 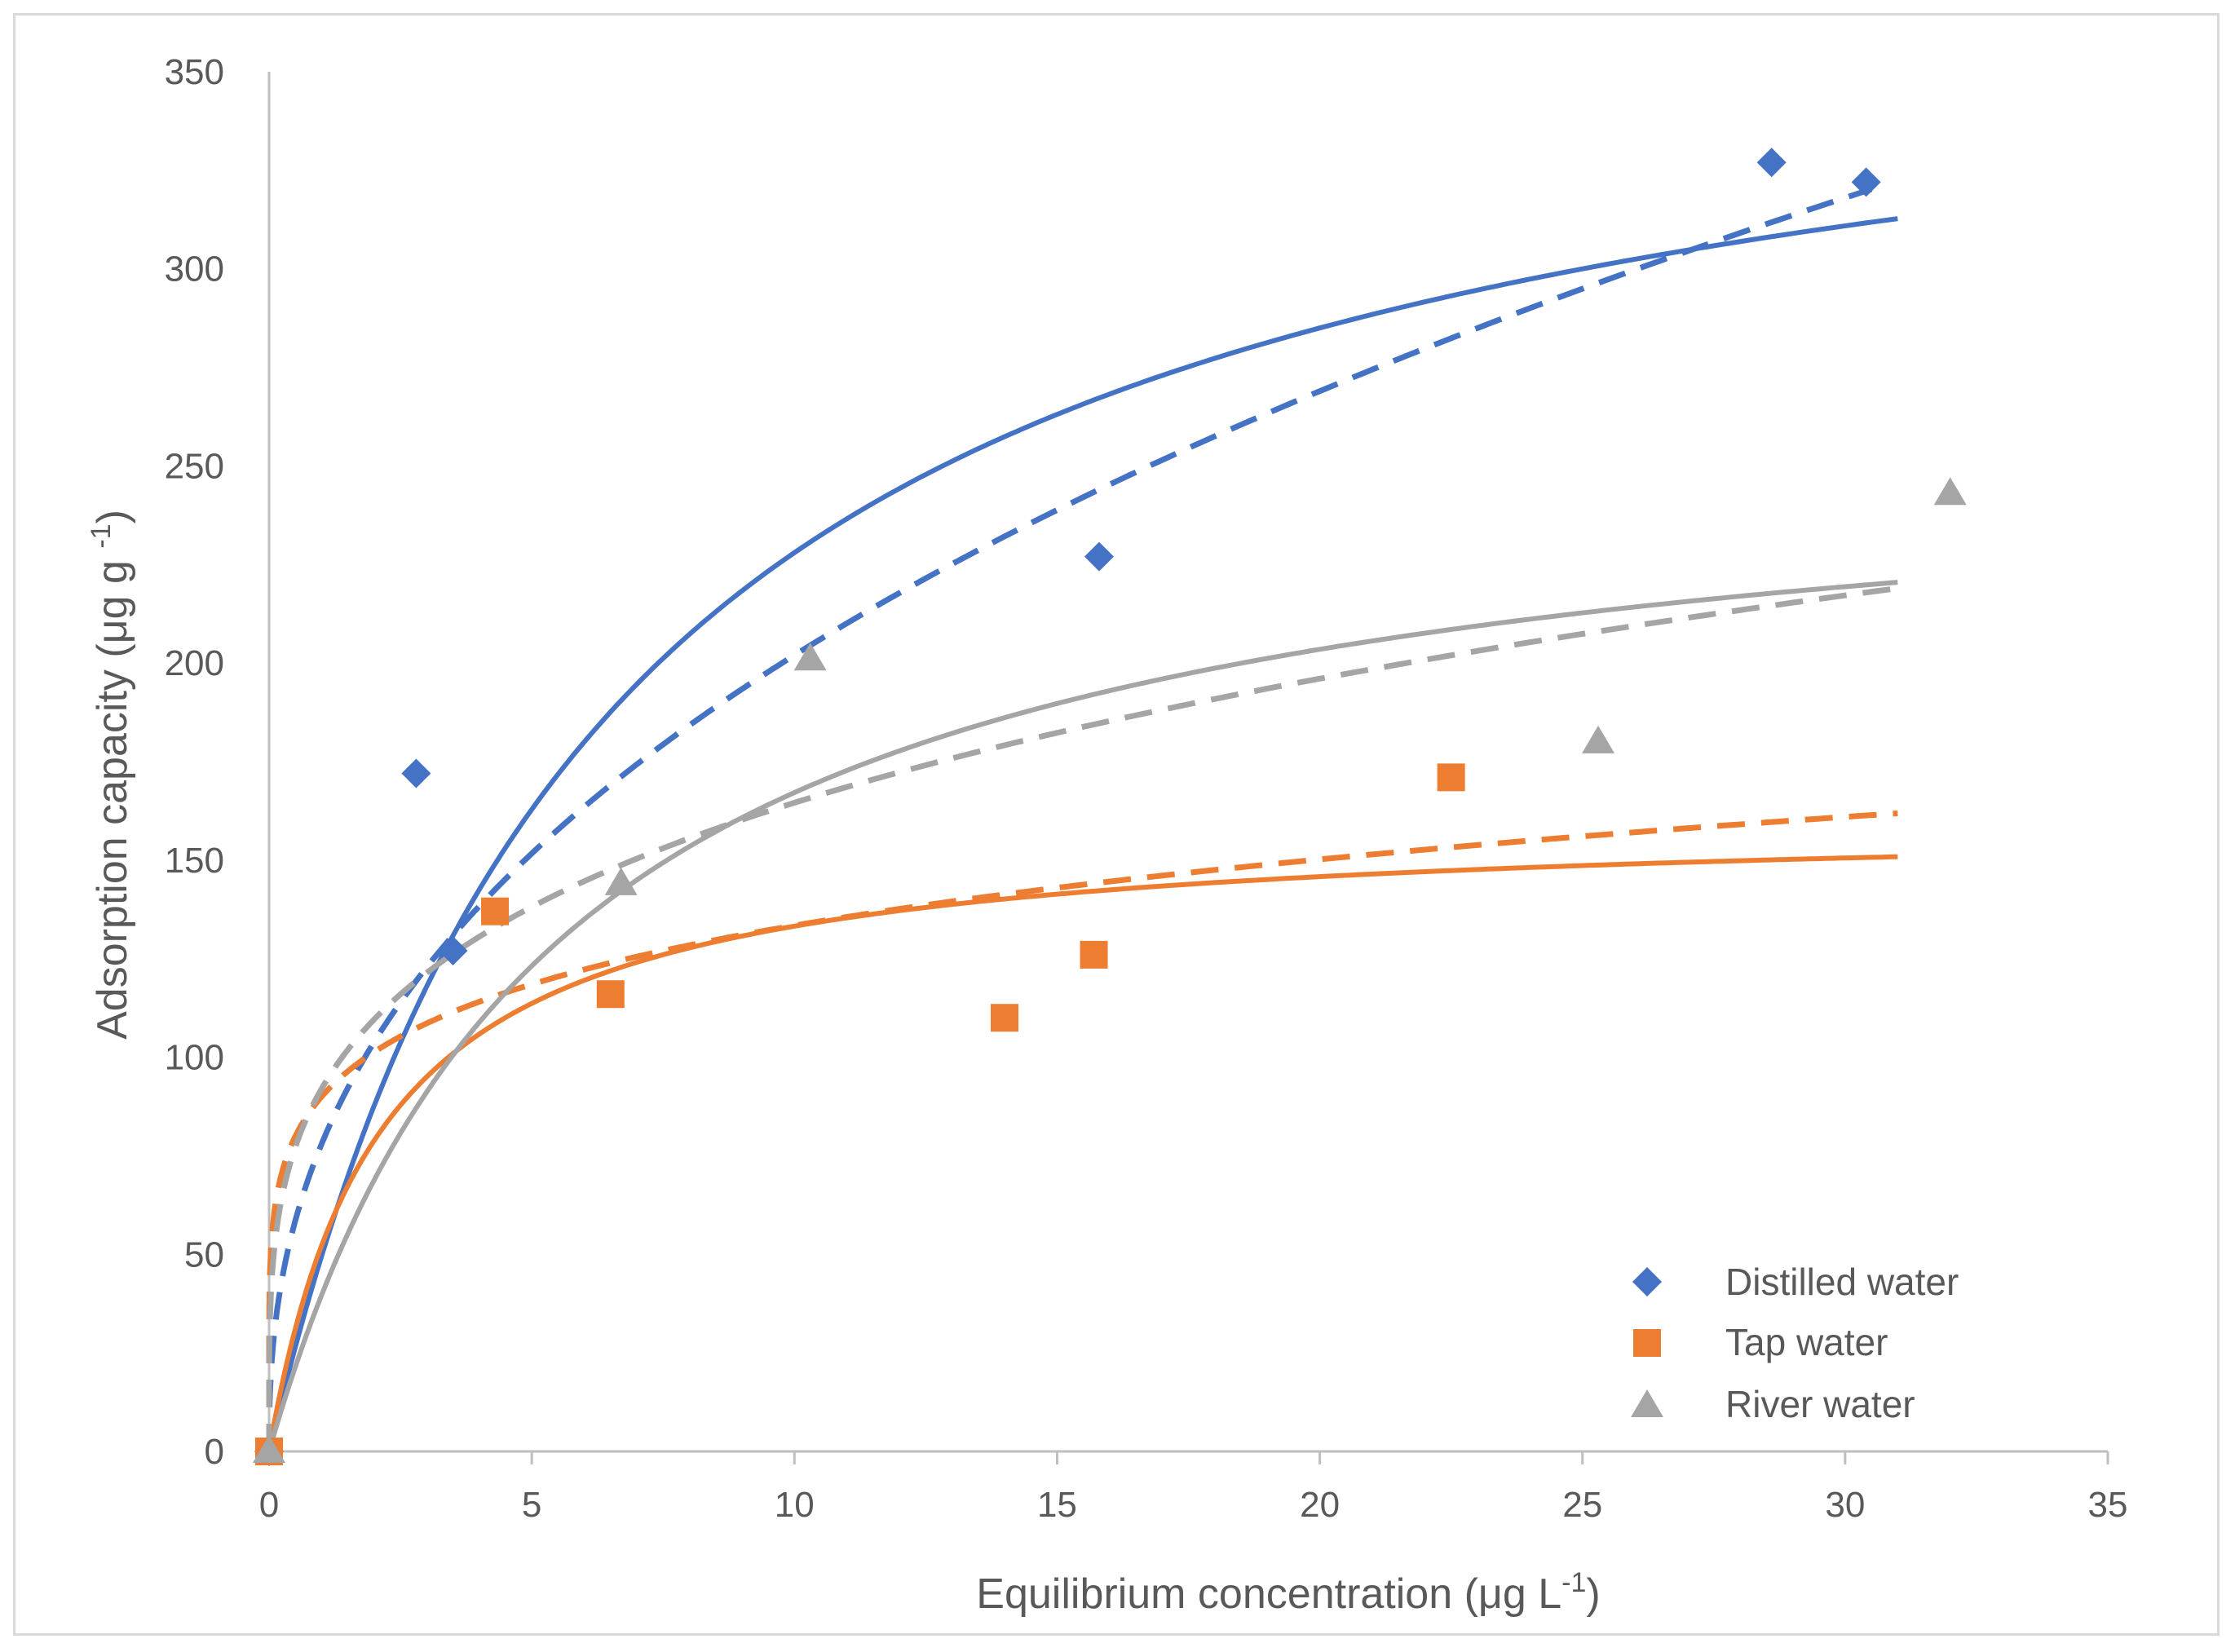 I want to click on legend-marker-diamond, so click(x=1647, y=1282).